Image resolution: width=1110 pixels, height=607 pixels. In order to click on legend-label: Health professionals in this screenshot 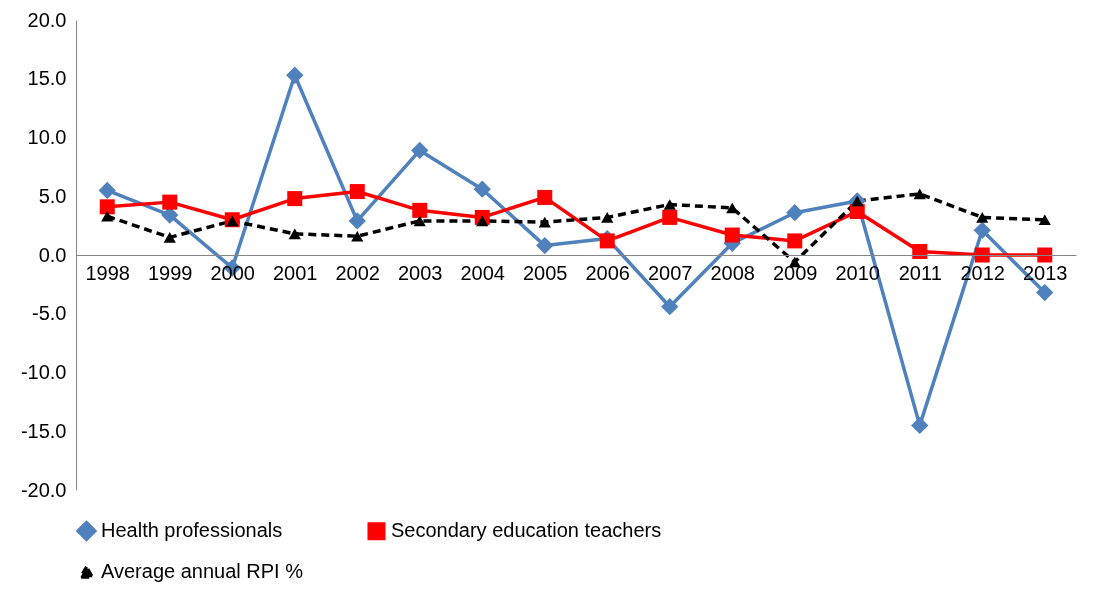, I will do `click(192, 529)`.